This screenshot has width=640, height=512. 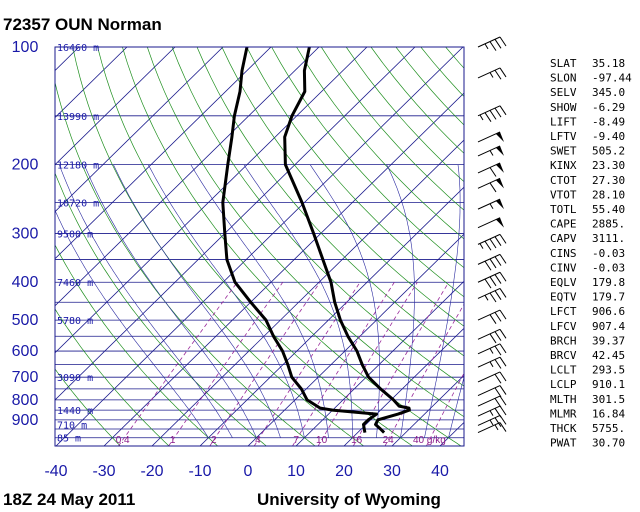 I want to click on index-value: 35.18, so click(x=608, y=63).